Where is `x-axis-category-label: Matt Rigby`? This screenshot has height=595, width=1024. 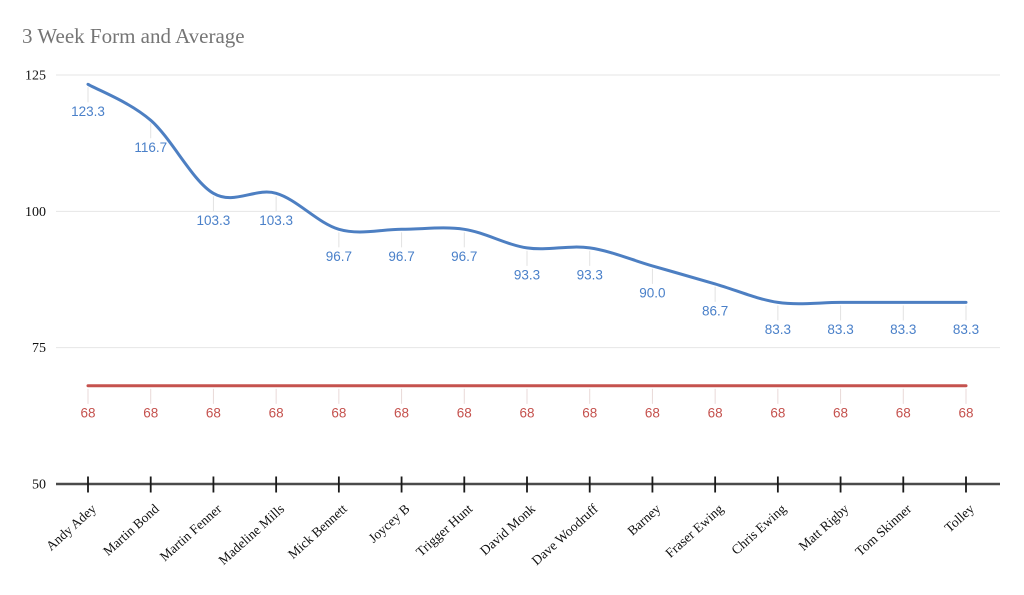 x-axis-category-label: Matt Rigby is located at coordinates (824, 527).